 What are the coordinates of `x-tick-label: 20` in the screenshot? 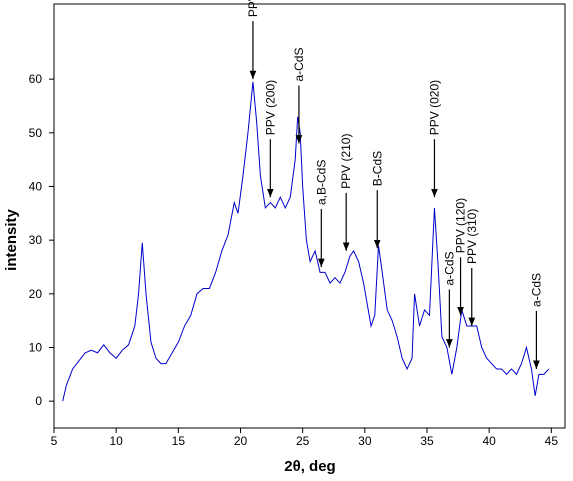 It's located at (241, 441).